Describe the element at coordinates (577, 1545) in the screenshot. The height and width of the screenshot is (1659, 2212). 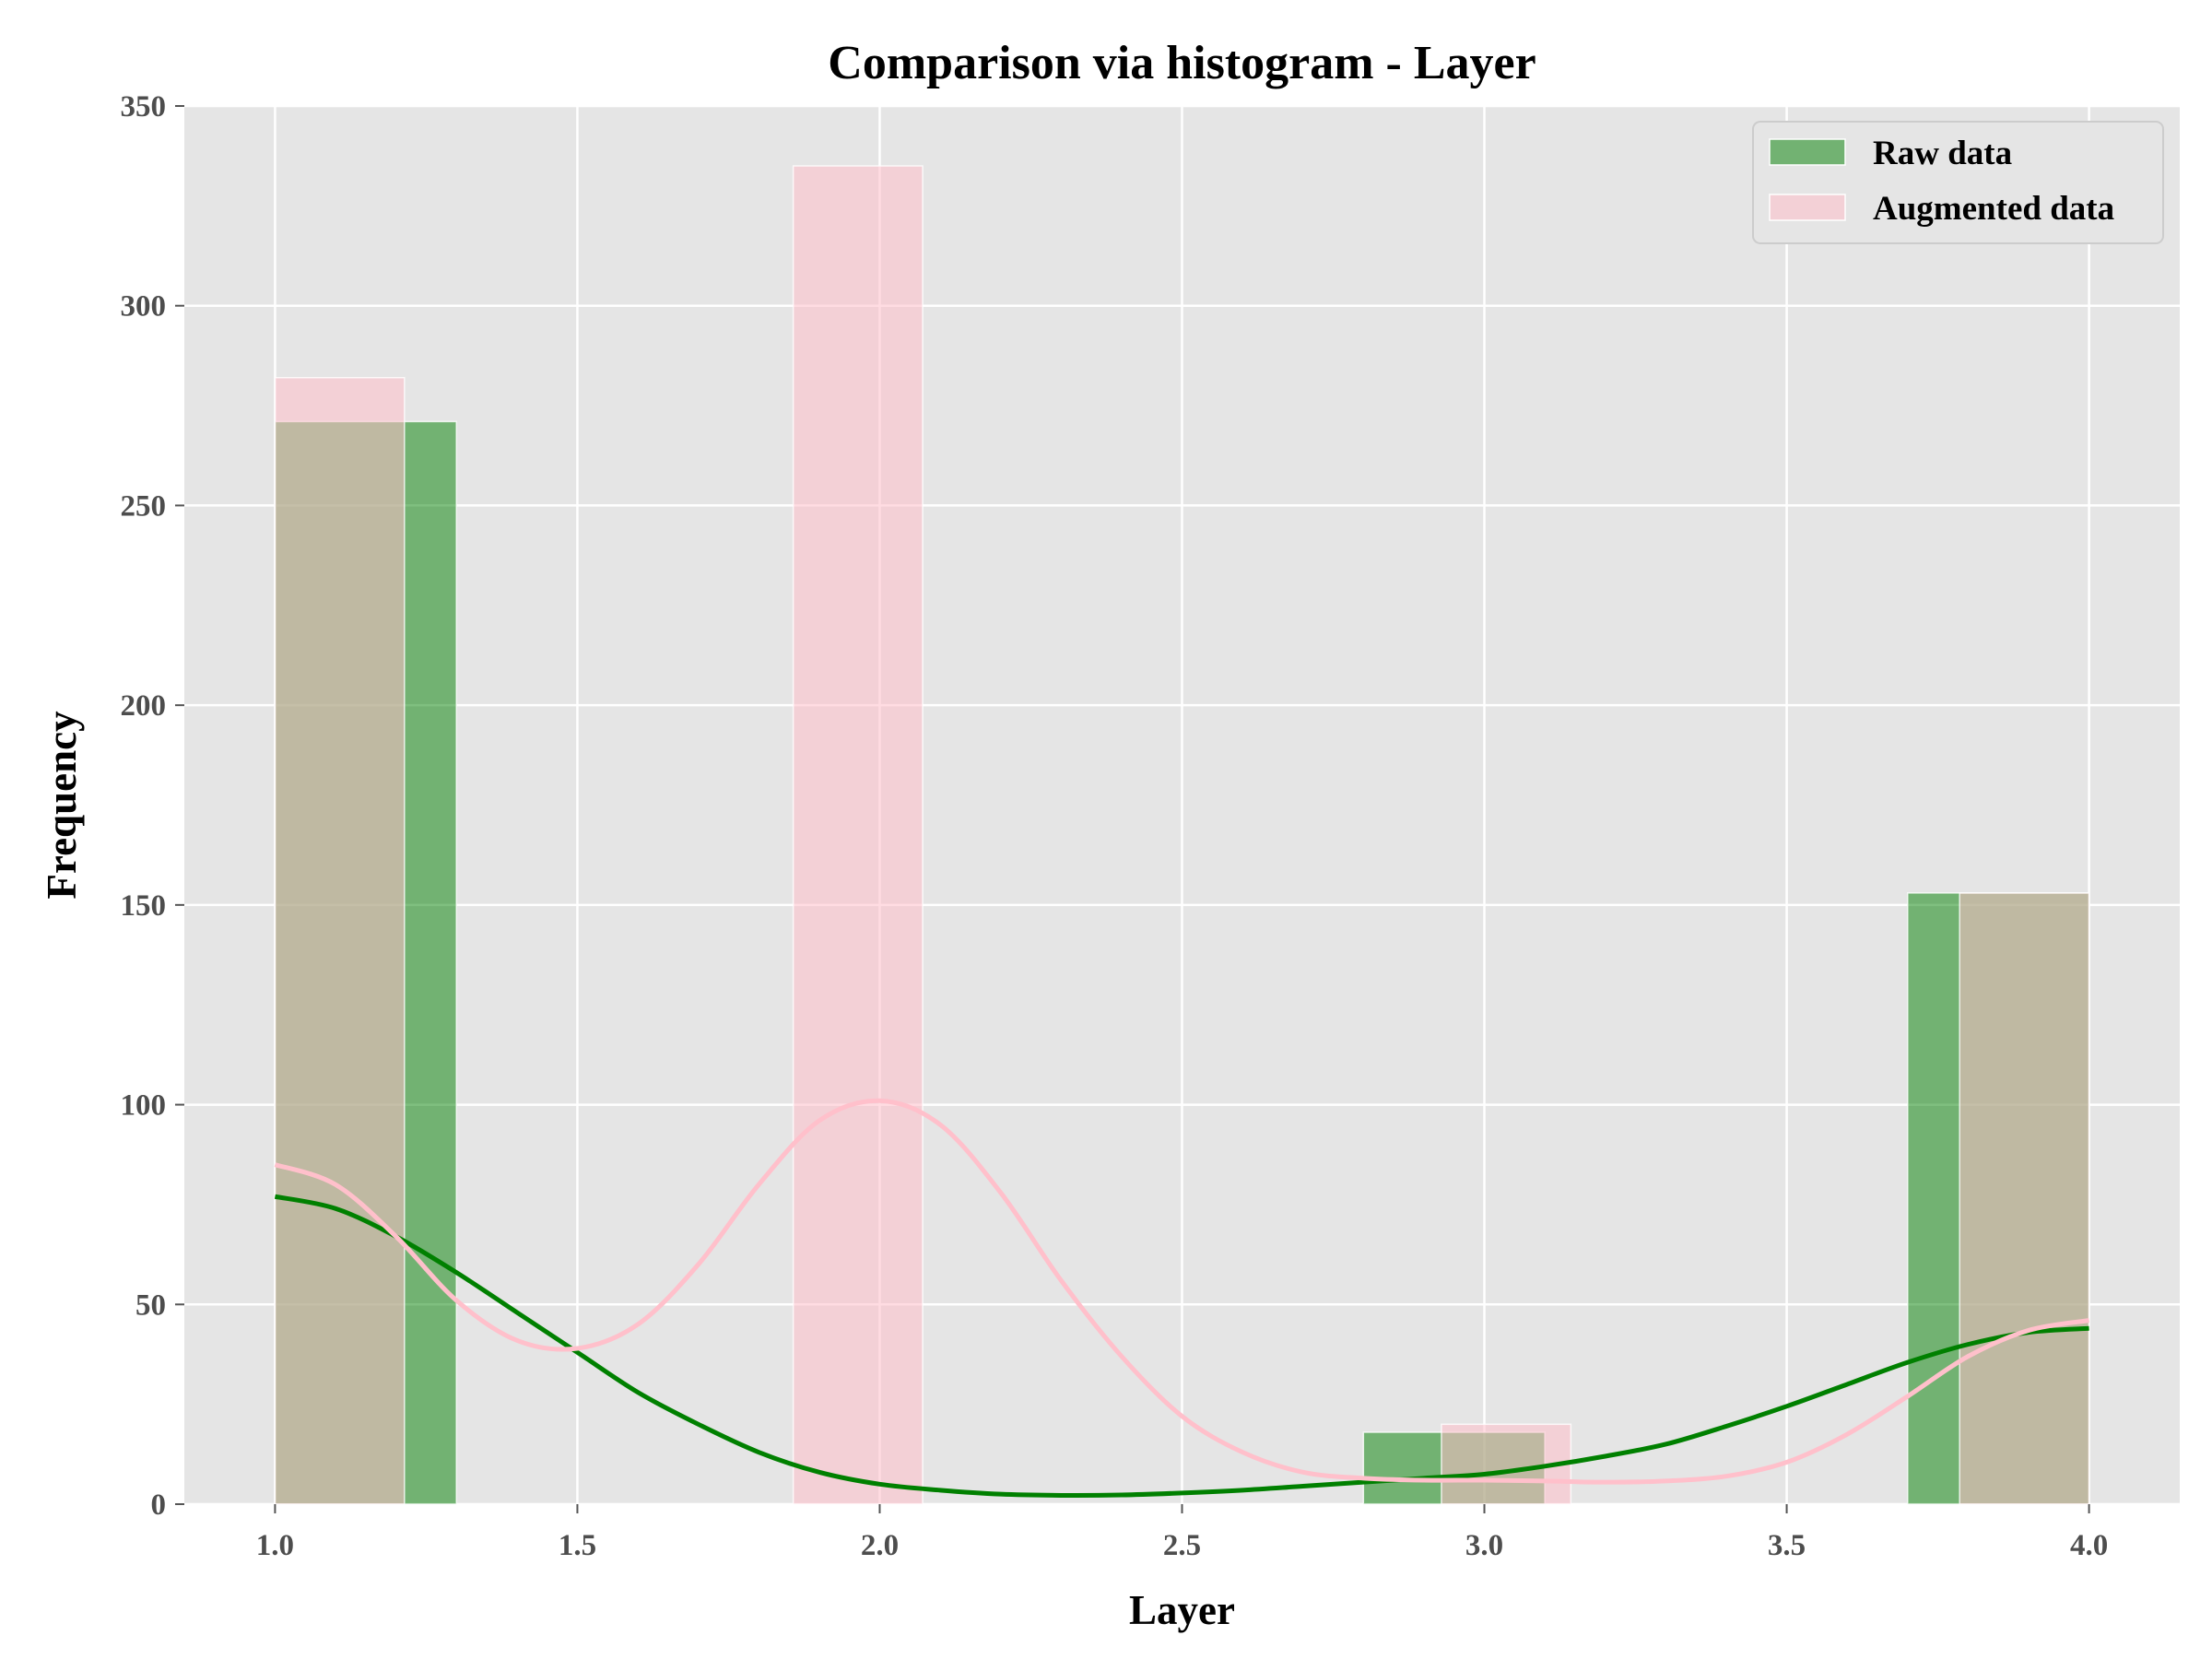
I see `x-tick-label: 1.5` at that location.